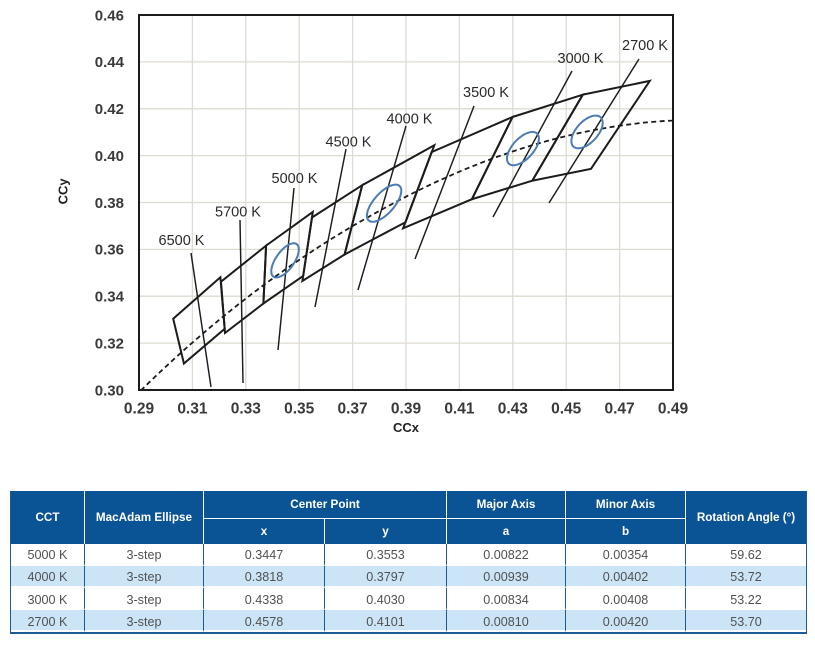  Describe the element at coordinates (238, 213) in the screenshot. I see `svg-text: 5700 K` at that location.